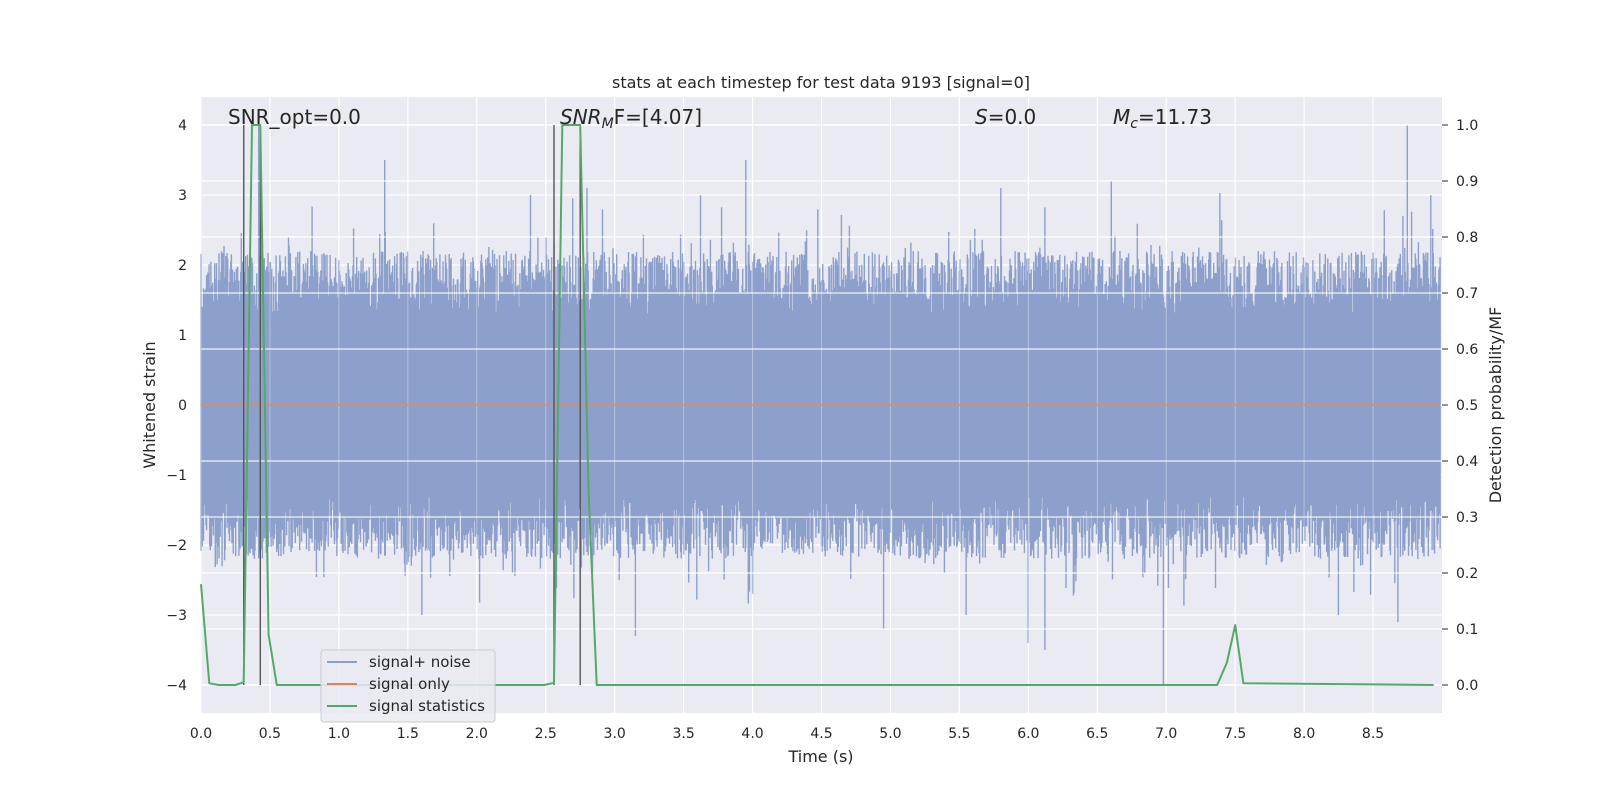 This screenshot has width=1600, height=800. What do you see at coordinates (1467, 462) in the screenshot?
I see `y-right-tick-label-4: 0.4` at bounding box center [1467, 462].